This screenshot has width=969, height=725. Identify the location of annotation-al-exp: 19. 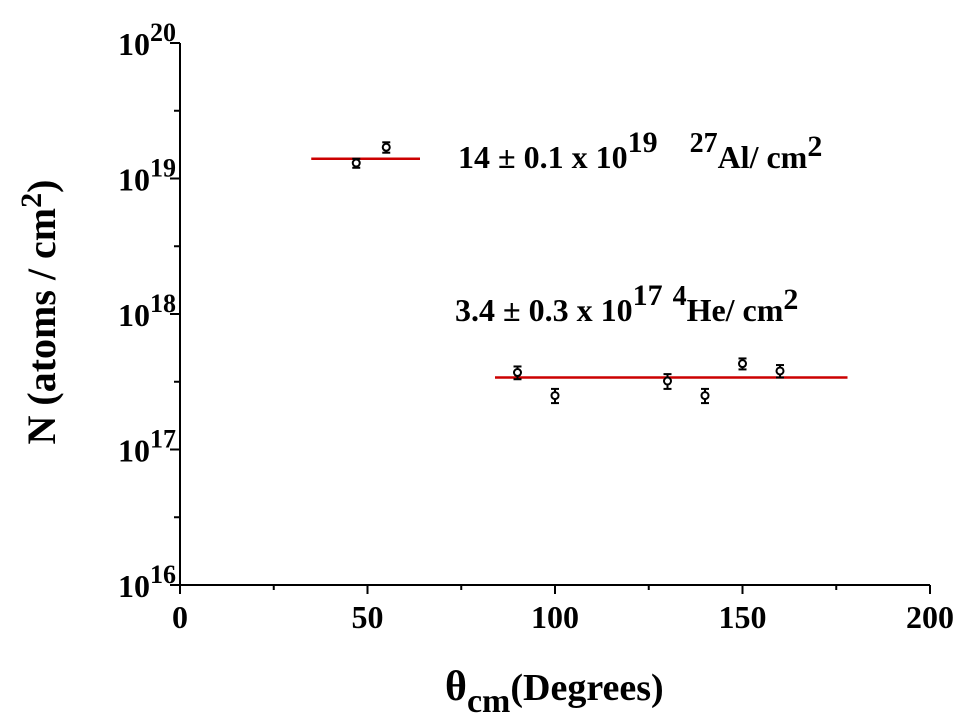
(643, 142).